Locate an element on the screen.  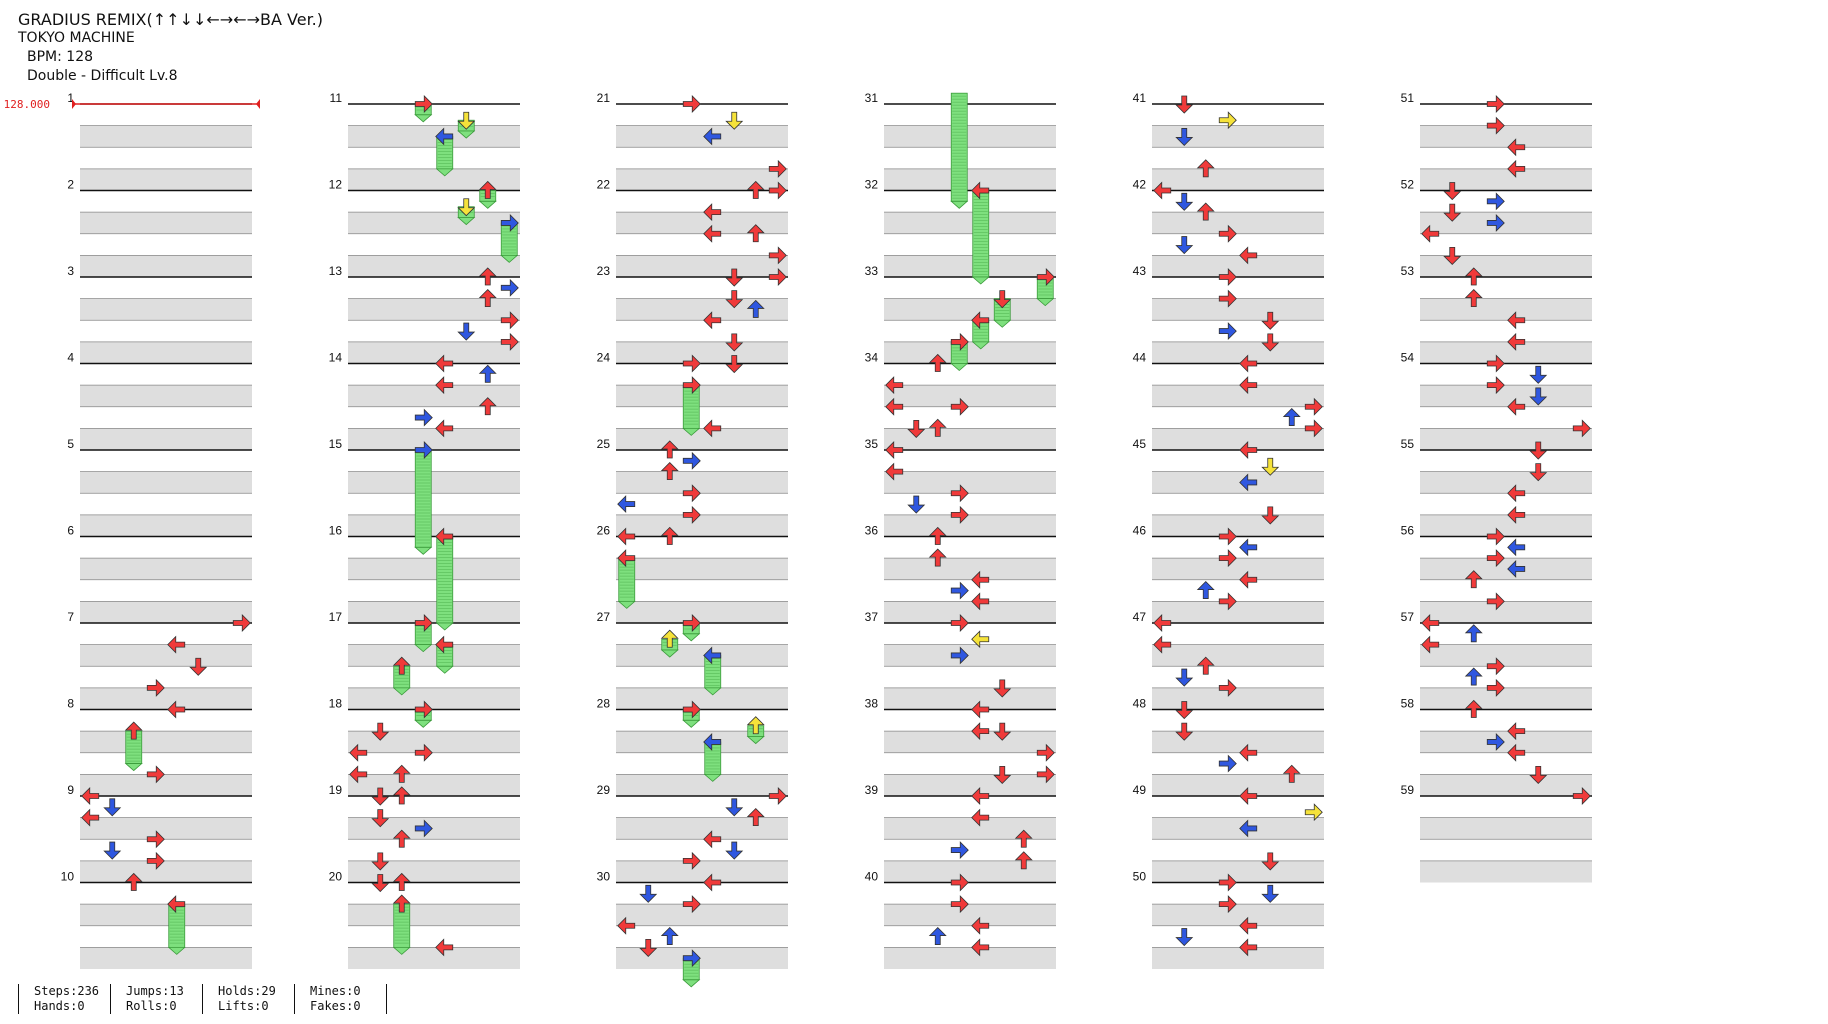
measure-number: 51 is located at coordinates (1408, 98).